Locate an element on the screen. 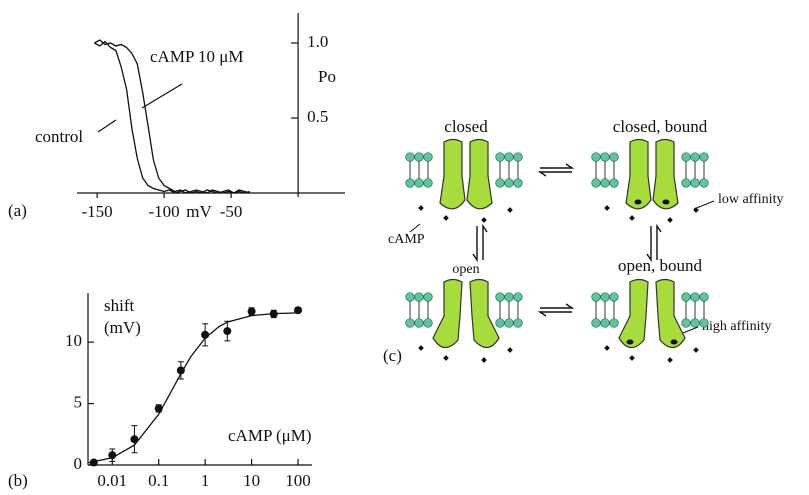 The width and height of the screenshot is (809, 495). x-tick-label: 0.01 is located at coordinates (112, 480).